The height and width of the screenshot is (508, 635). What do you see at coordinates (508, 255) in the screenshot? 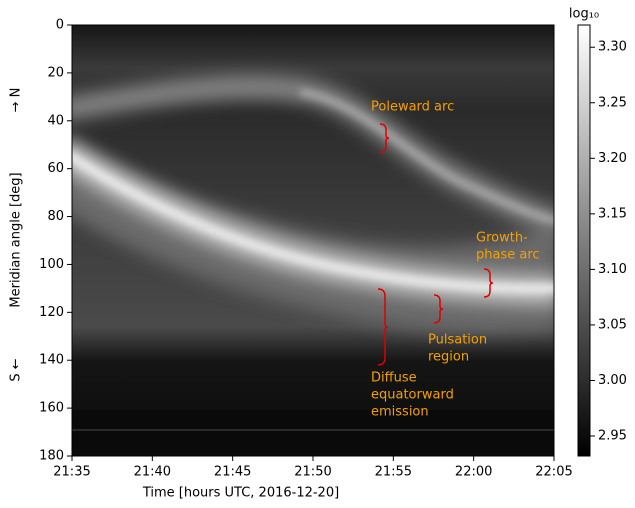
I see `annotation: phase arc` at bounding box center [508, 255].